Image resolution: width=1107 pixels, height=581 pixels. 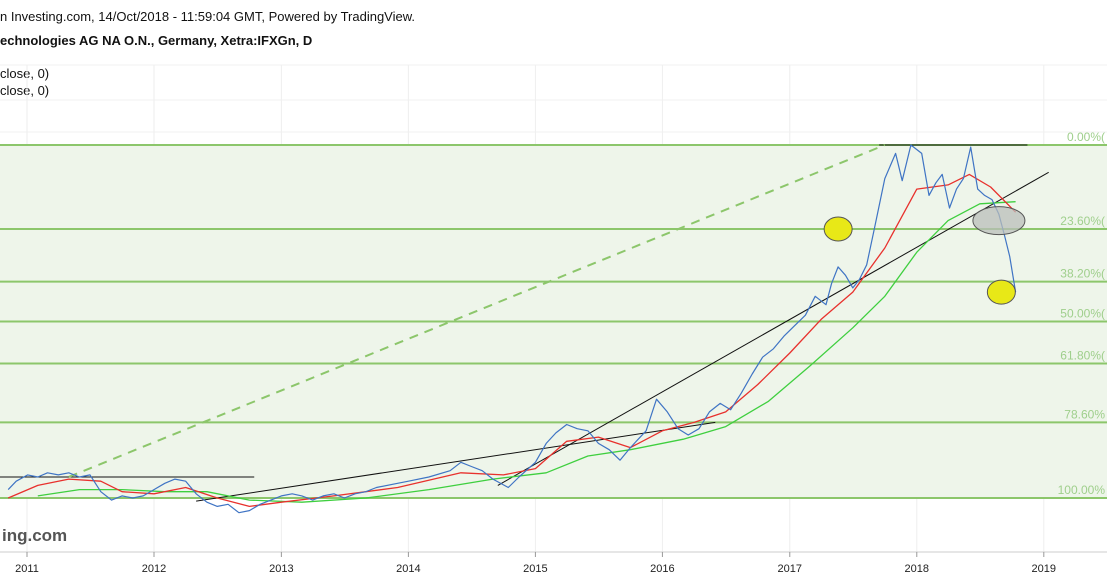 I want to click on fib-level-label: 0.00%(, so click(x=1086, y=137).